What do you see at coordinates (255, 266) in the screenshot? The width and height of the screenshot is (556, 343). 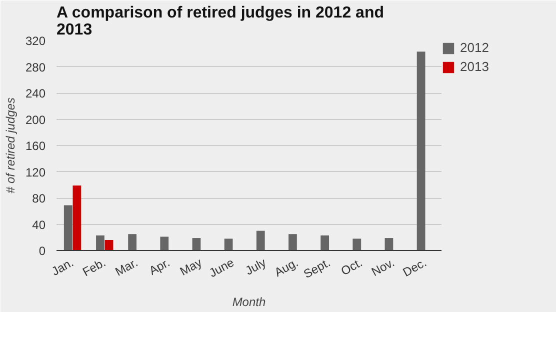 I see `x-tick-label: July` at bounding box center [255, 266].